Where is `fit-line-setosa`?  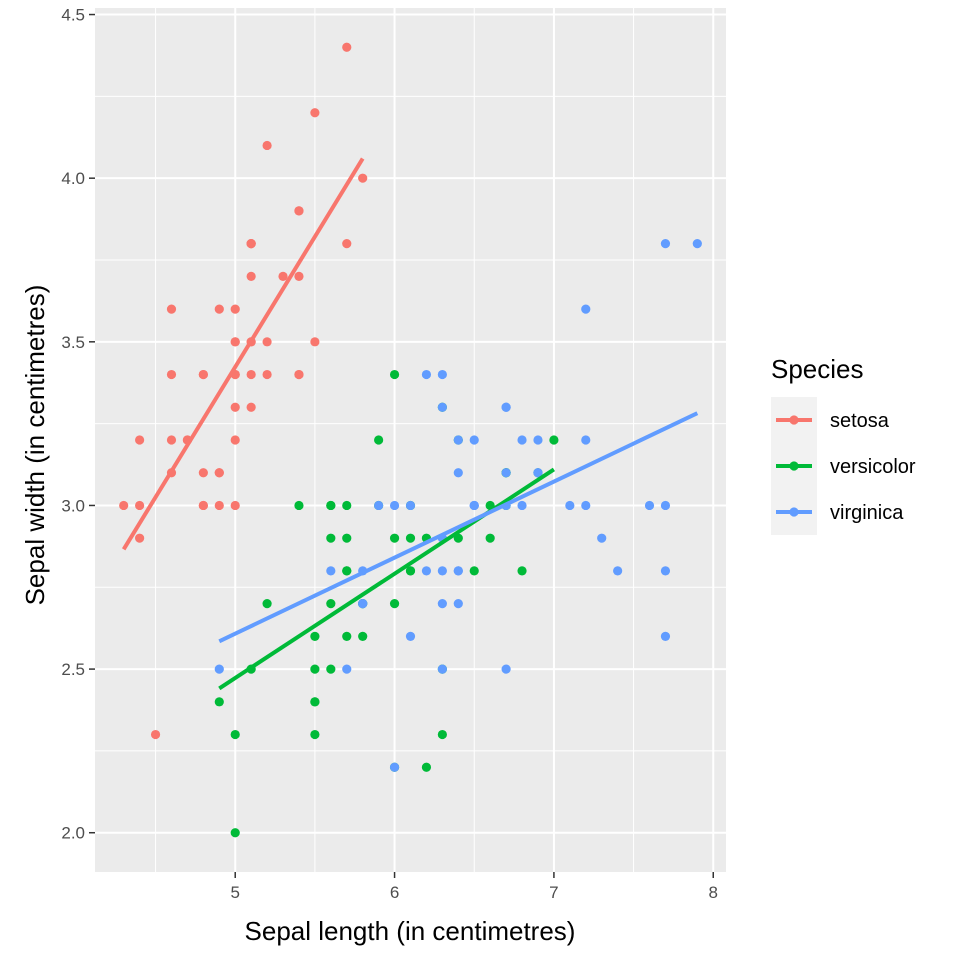
fit-line-setosa is located at coordinates (243, 354).